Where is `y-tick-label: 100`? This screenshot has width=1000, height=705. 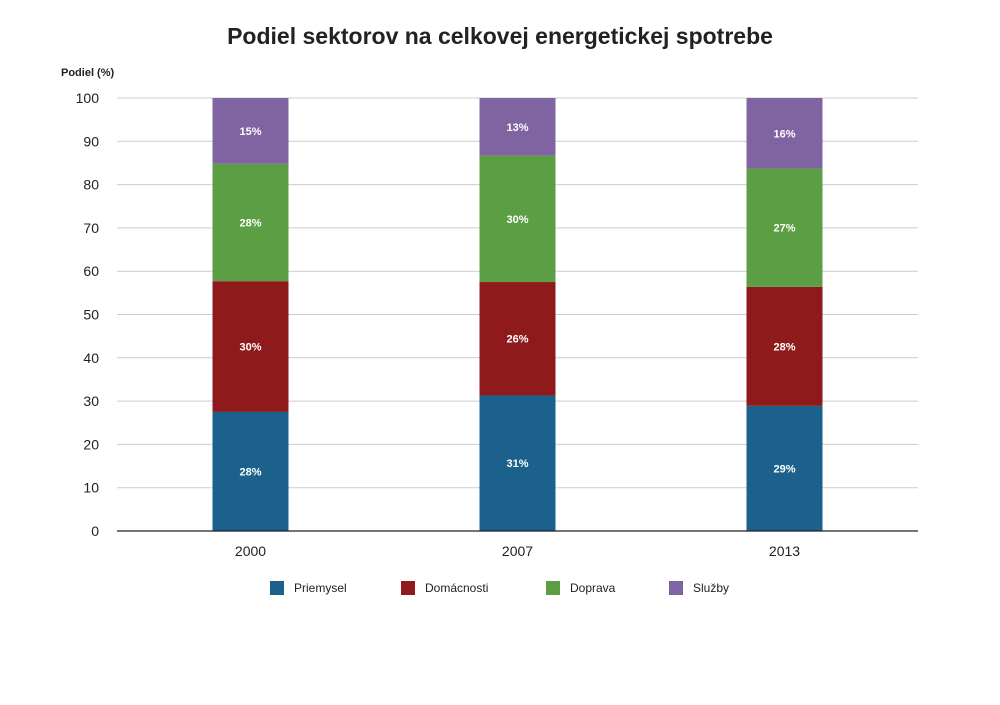
y-tick-label: 100 is located at coordinates (88, 98).